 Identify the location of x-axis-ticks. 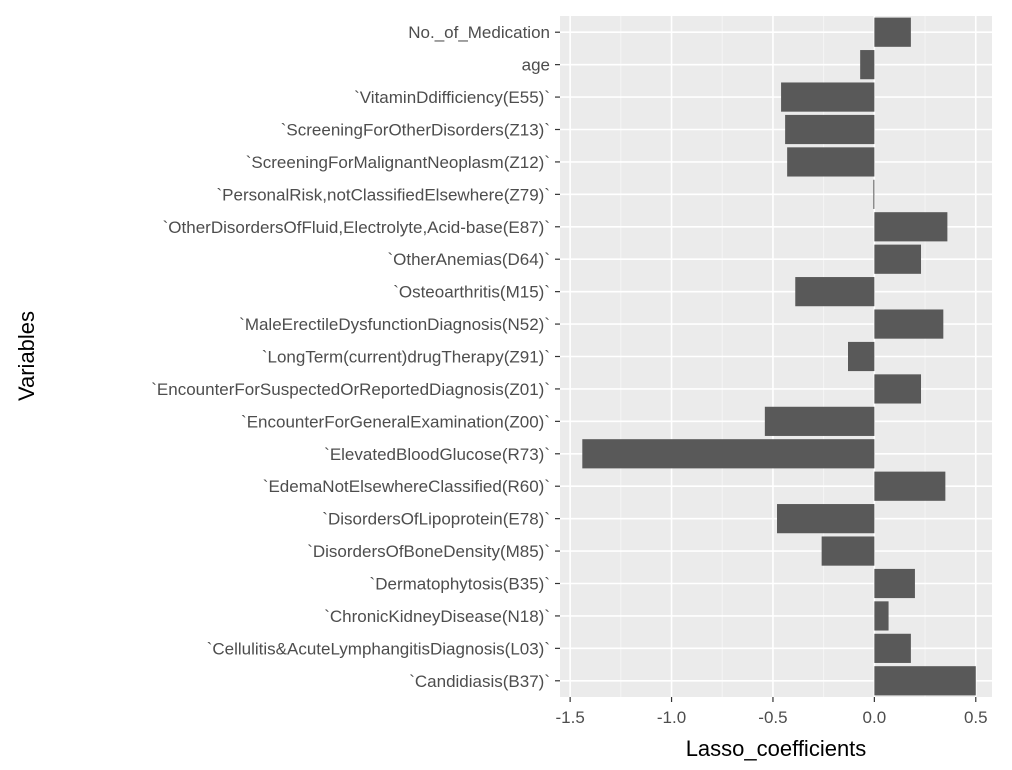
(773, 699).